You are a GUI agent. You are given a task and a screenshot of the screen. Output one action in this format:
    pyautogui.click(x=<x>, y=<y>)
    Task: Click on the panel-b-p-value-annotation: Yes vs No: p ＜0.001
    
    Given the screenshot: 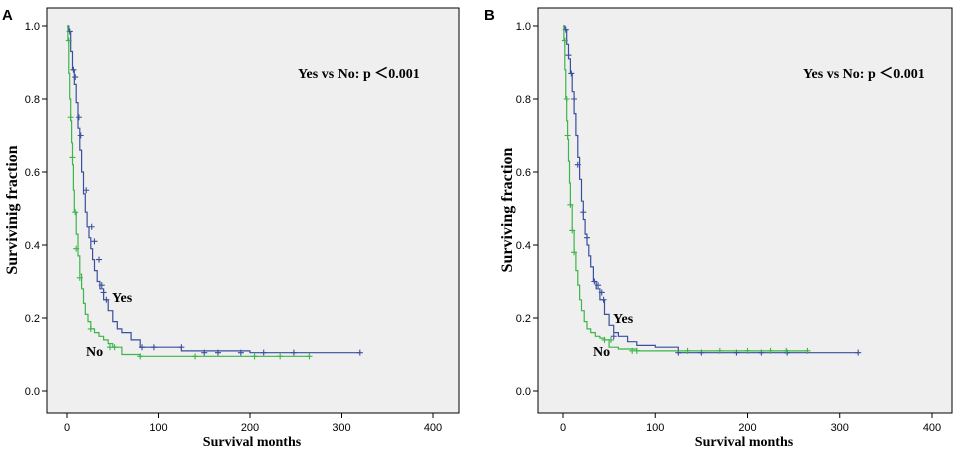 What is the action you would take?
    pyautogui.click(x=864, y=74)
    